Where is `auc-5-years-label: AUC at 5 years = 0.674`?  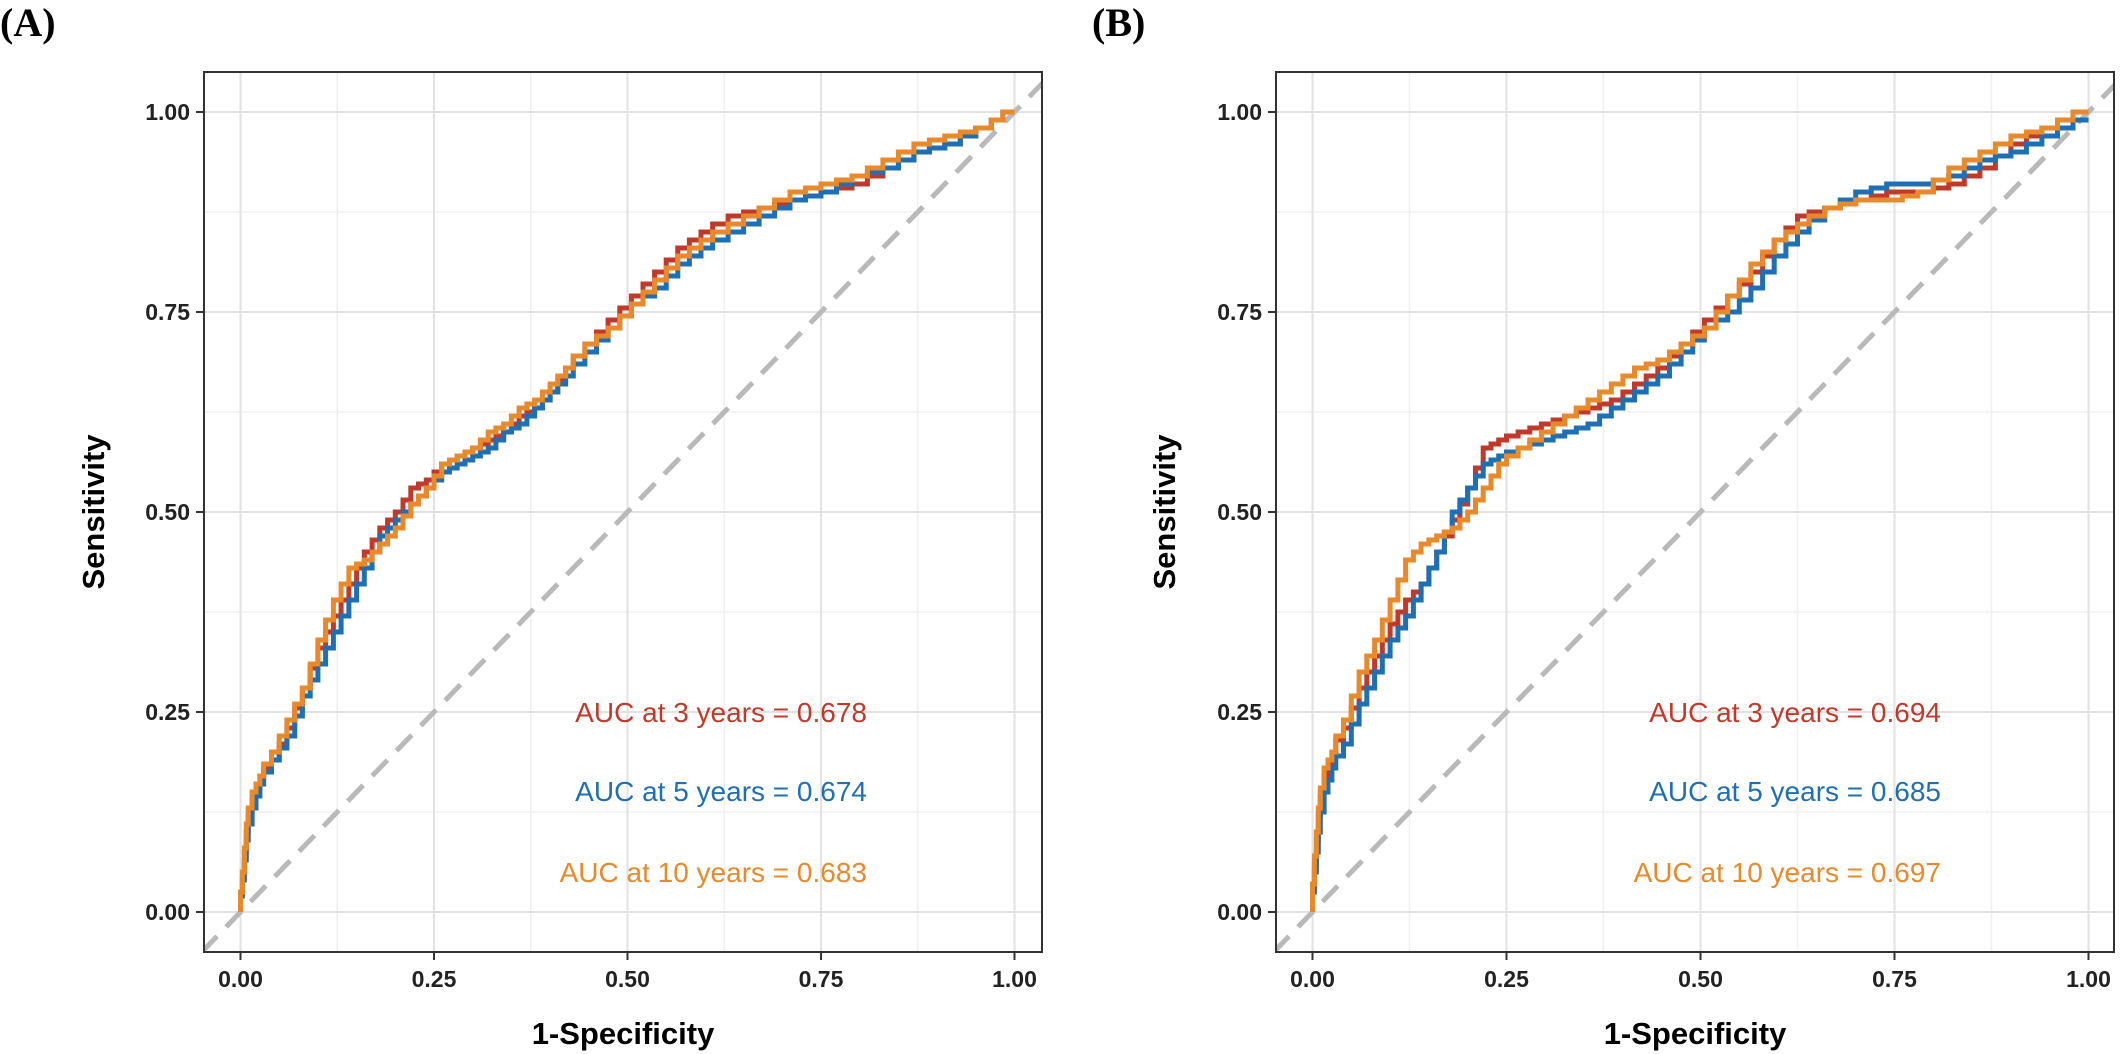
auc-5-years-label: AUC at 5 years = 0.674 is located at coordinates (721, 791).